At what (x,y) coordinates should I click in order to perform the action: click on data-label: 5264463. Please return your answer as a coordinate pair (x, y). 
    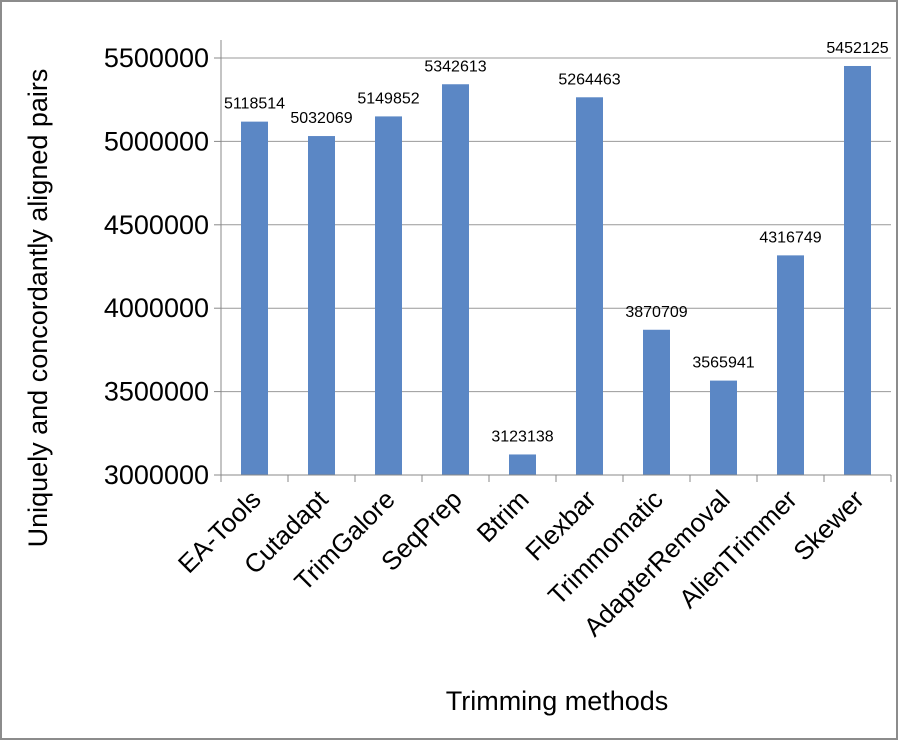
    Looking at the image, I should click on (589, 79).